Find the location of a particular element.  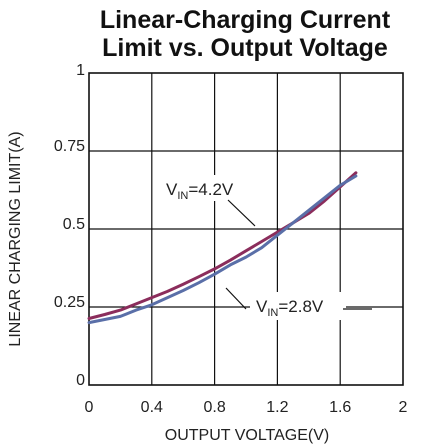

chart-title-line-1: Linear-Charging Current is located at coordinates (245, 20).